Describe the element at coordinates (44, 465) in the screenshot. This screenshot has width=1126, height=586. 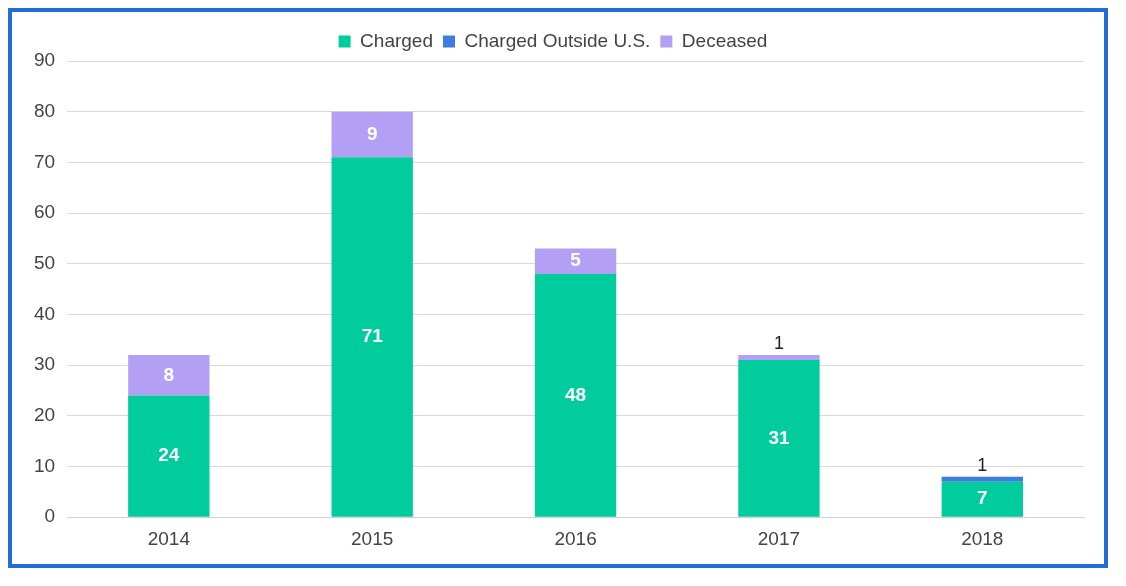
I see `y-tick-label: 10` at that location.